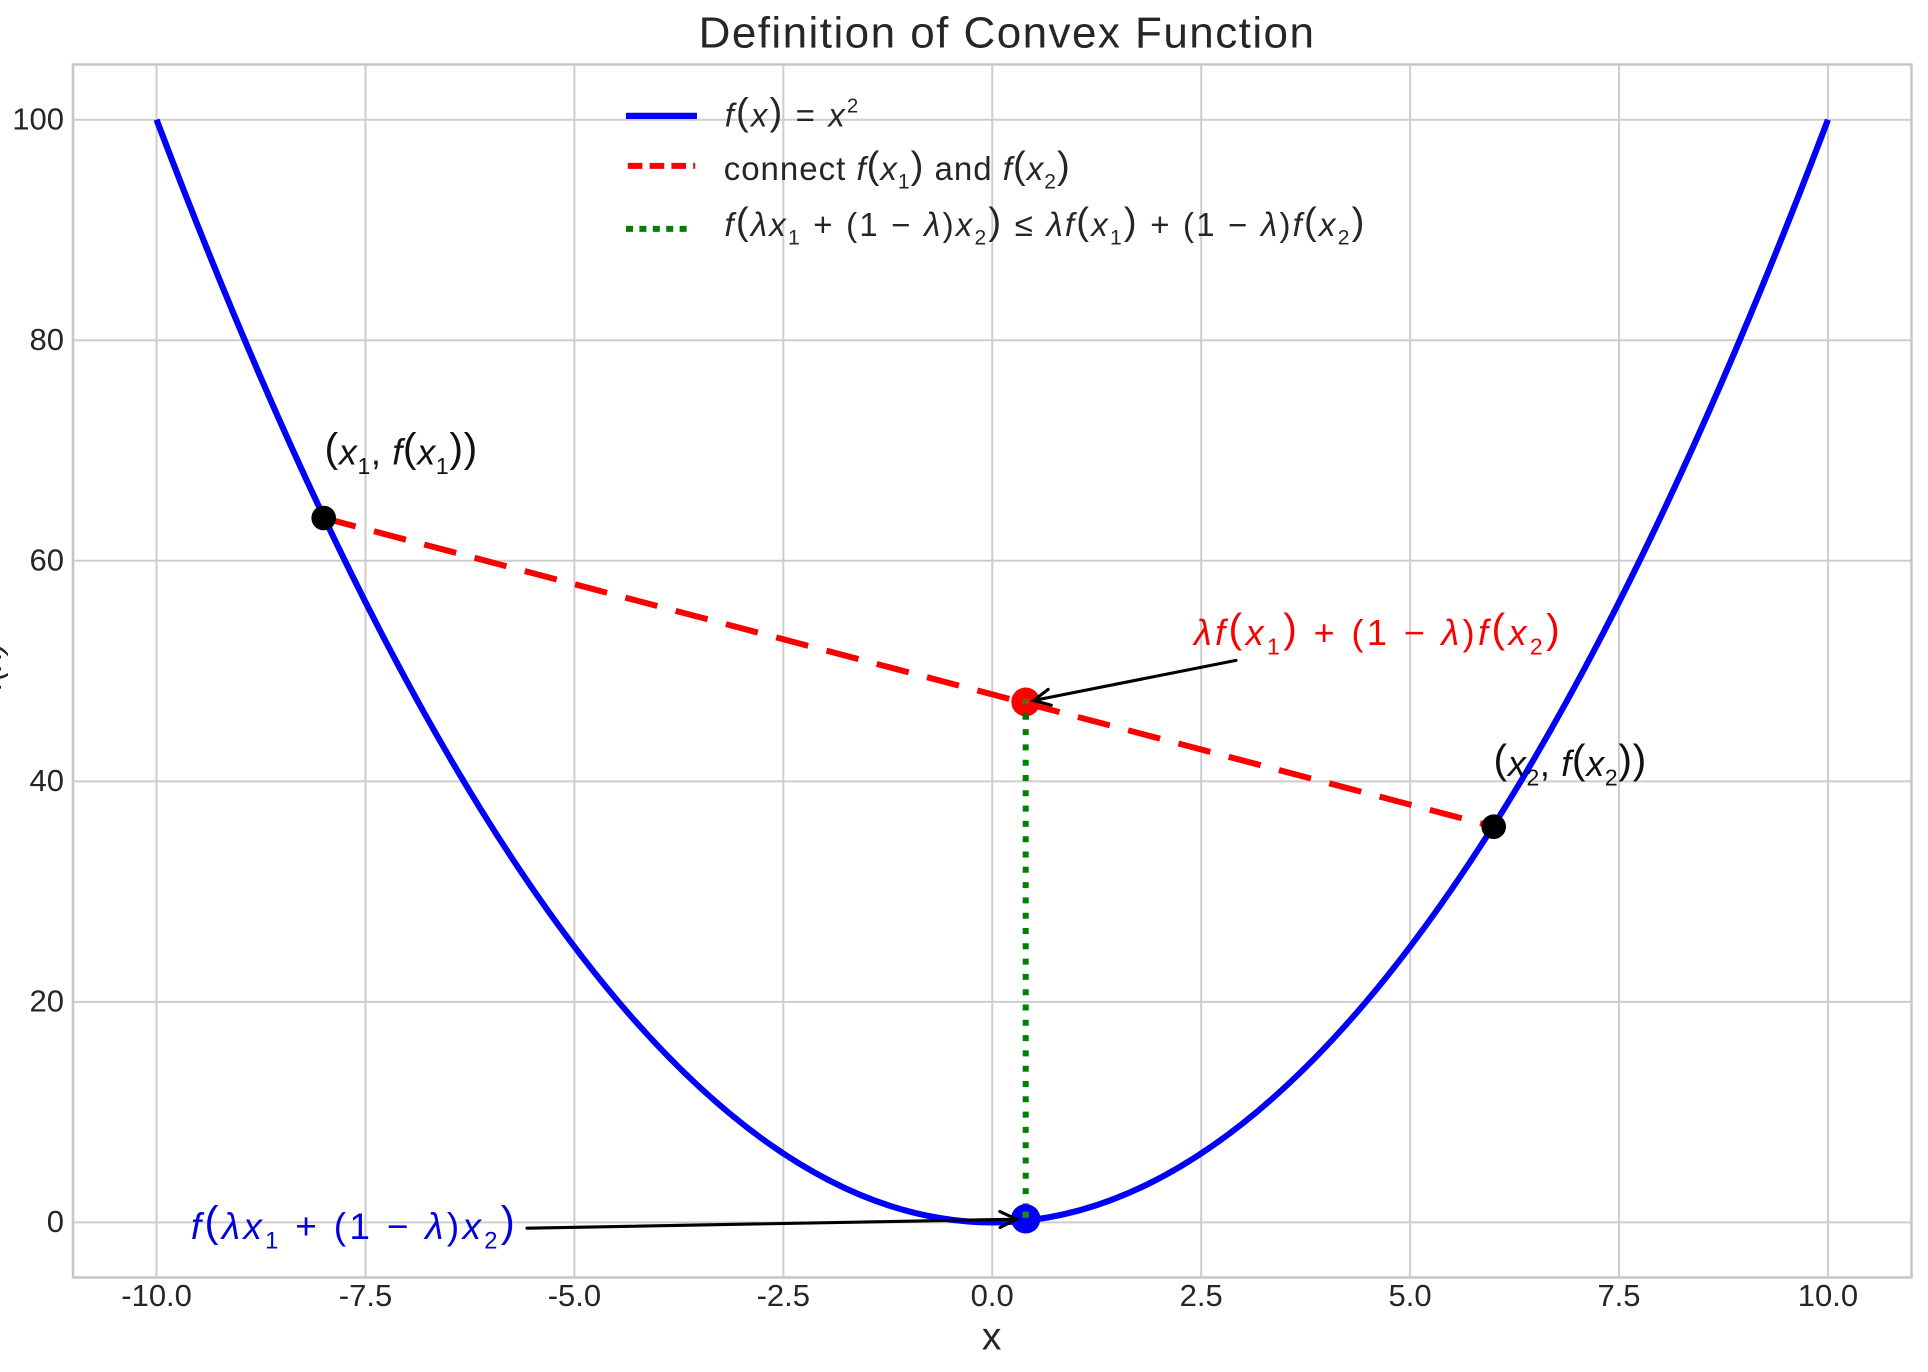 Image resolution: width=1928 pixels, height=1372 pixels. I want to click on svg-text: connect f(x1) and f(x2), so click(897, 169).